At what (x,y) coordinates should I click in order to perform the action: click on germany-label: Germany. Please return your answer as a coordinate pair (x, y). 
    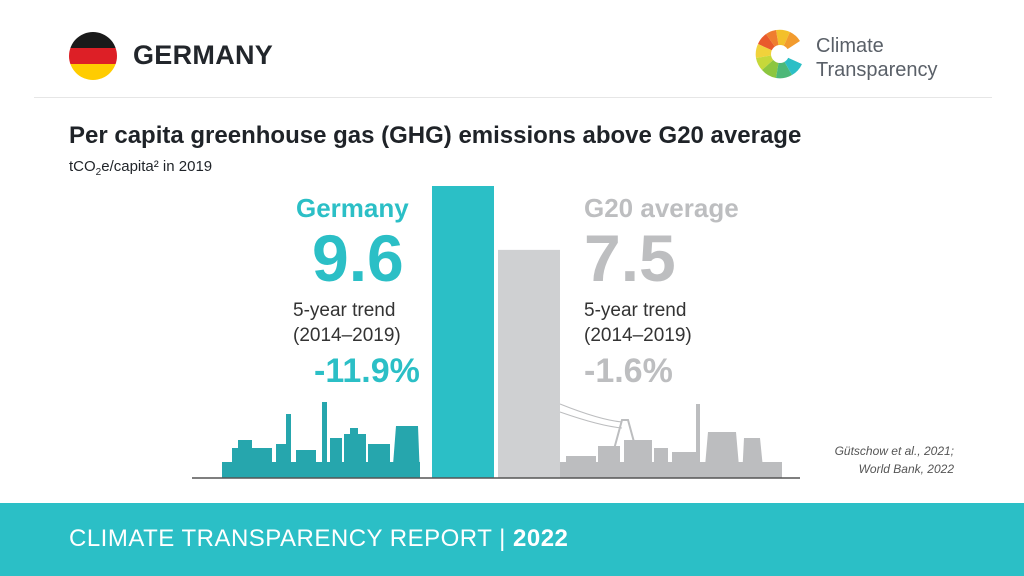
    Looking at the image, I should click on (352, 208).